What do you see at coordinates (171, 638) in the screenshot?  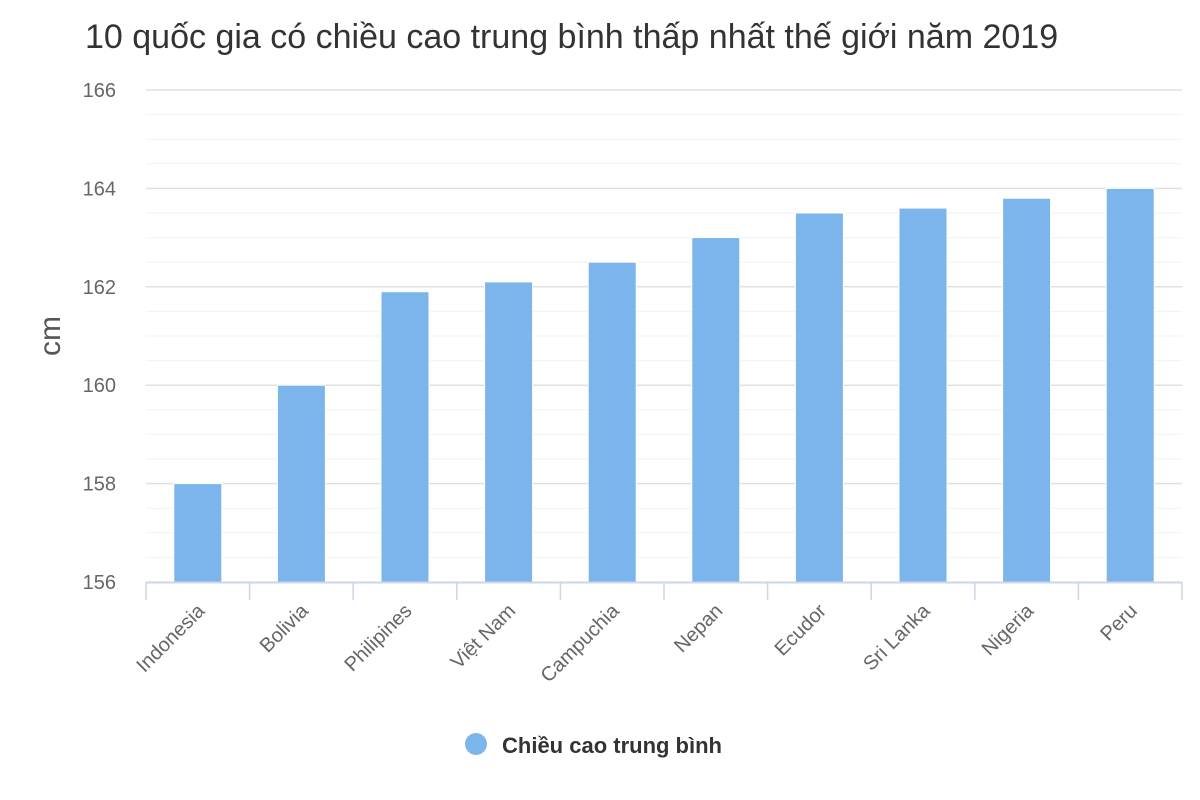 I see `x-tick-label: Indonesia` at bounding box center [171, 638].